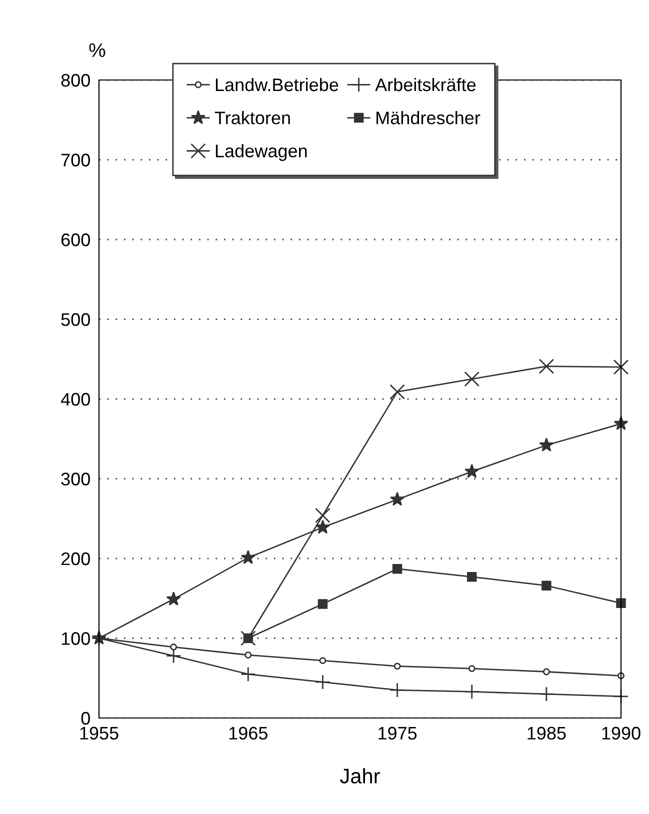  I want to click on legend-label: Mähdrescher, so click(428, 117).